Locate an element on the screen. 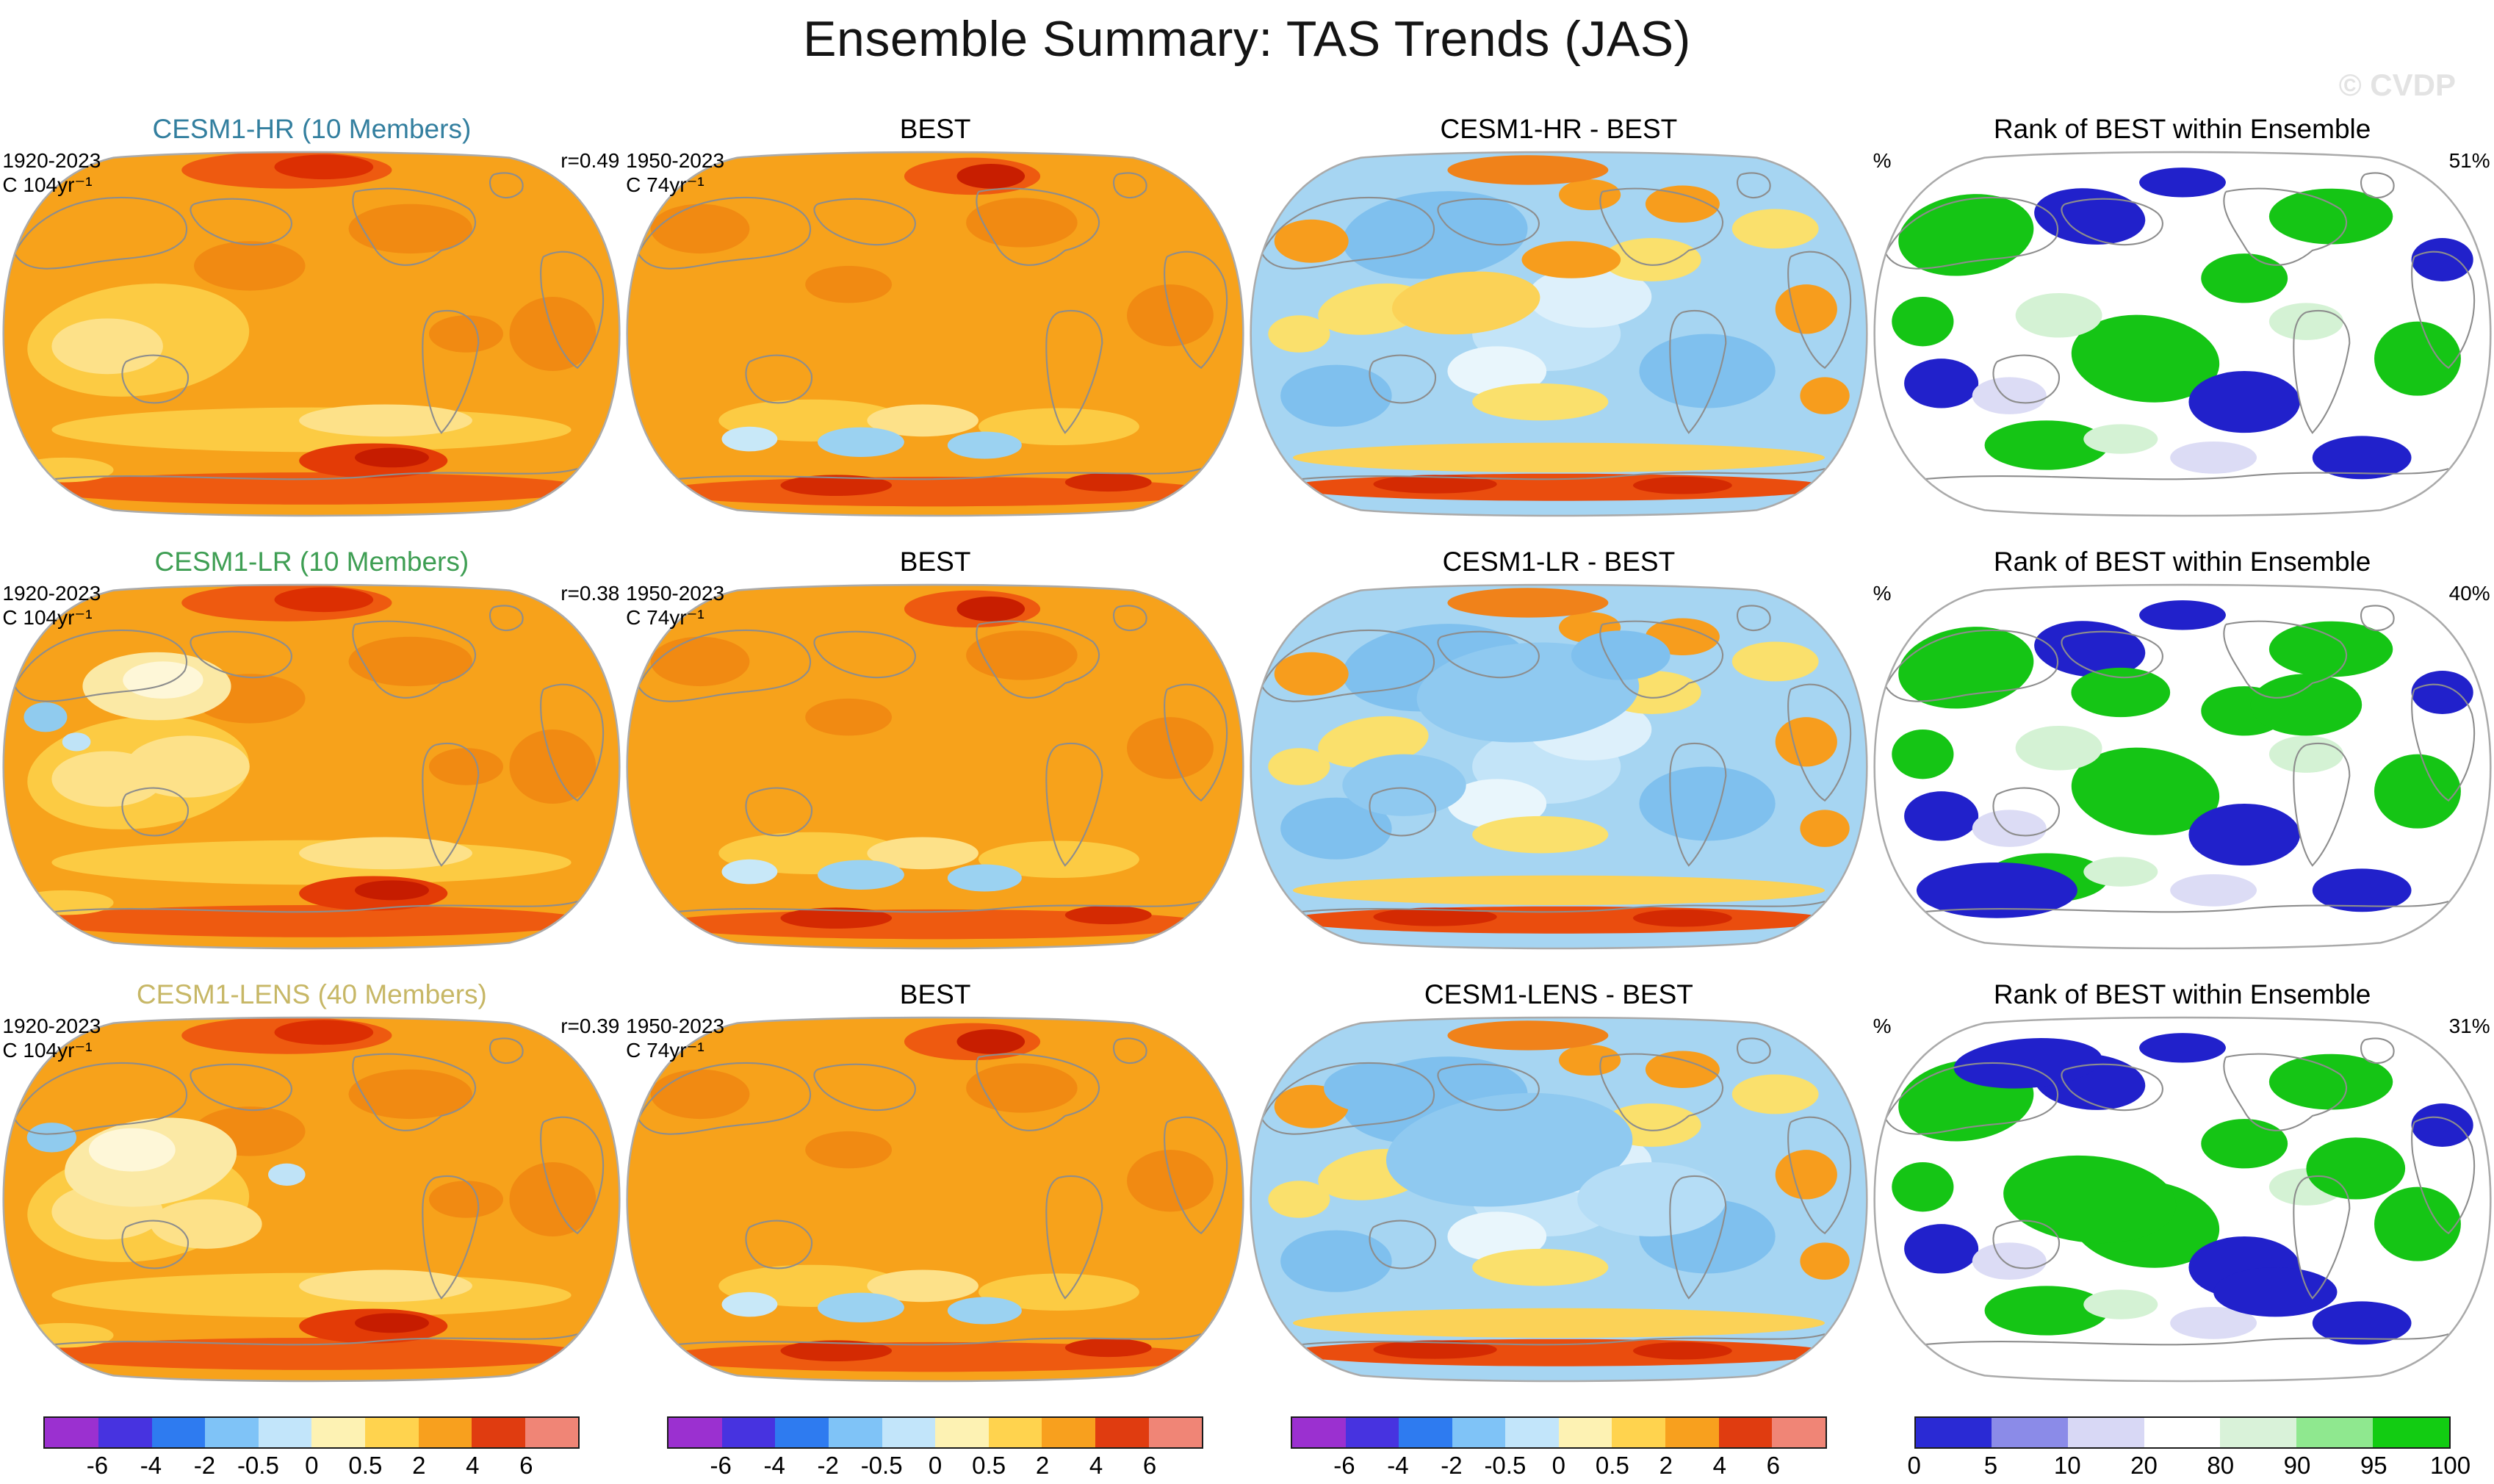 The image size is (2494, 1484). panel-title: CESM1-LR - BEST is located at coordinates (1559, 562).